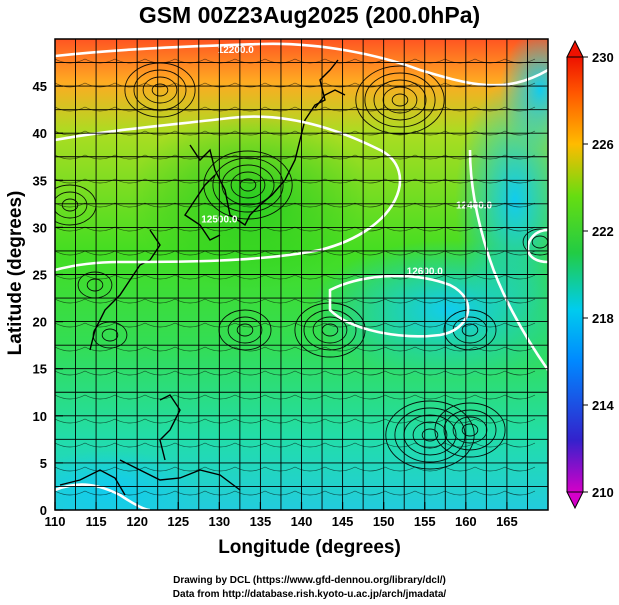  I want to click on y-tick-label: 20, so click(40, 322).